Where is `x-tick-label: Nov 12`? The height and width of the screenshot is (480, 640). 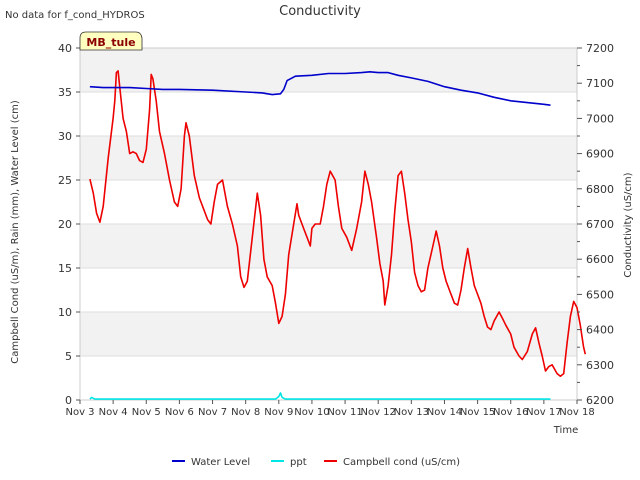
x-tick-label: Nov 12 is located at coordinates (377, 412).